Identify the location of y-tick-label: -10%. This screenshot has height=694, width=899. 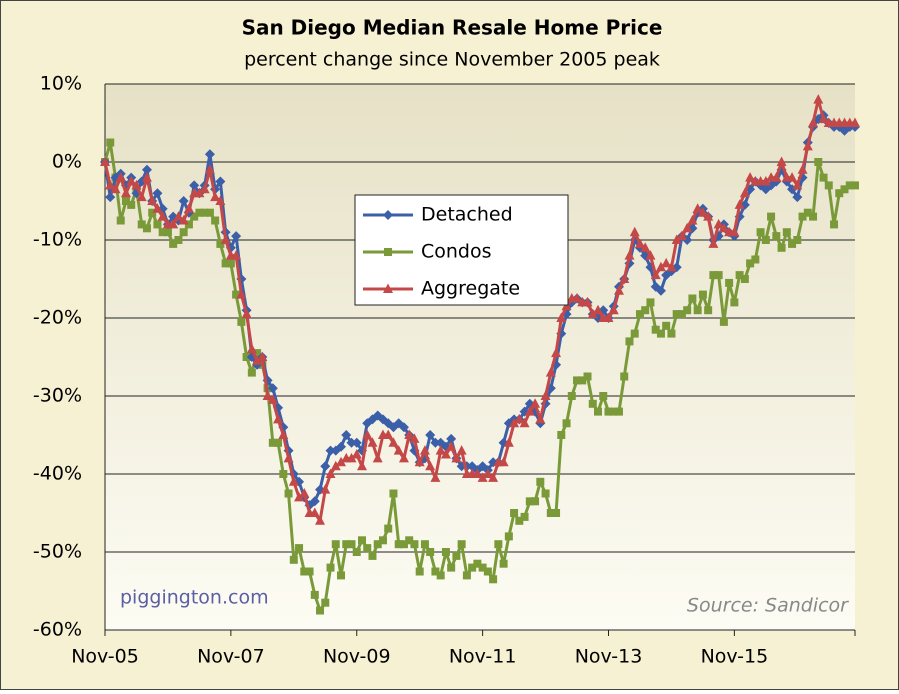
(57, 240).